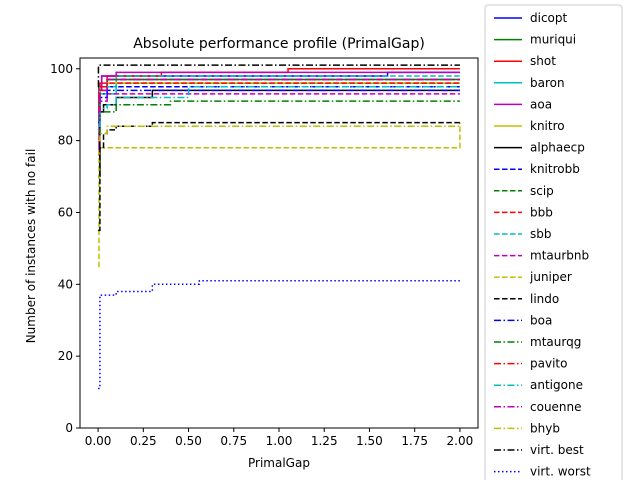  I want to click on series-line-couenne, so click(279, 95).